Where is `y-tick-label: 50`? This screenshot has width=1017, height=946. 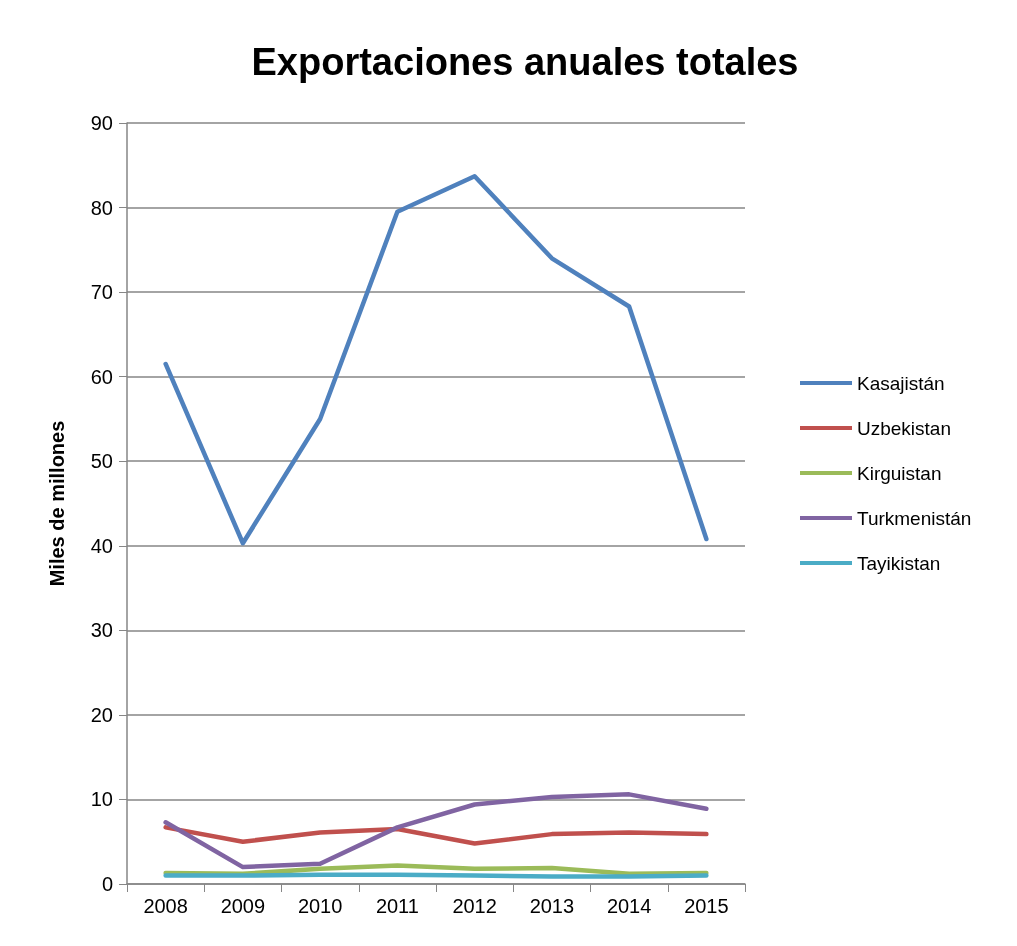
y-tick-label: 50 is located at coordinates (101, 461).